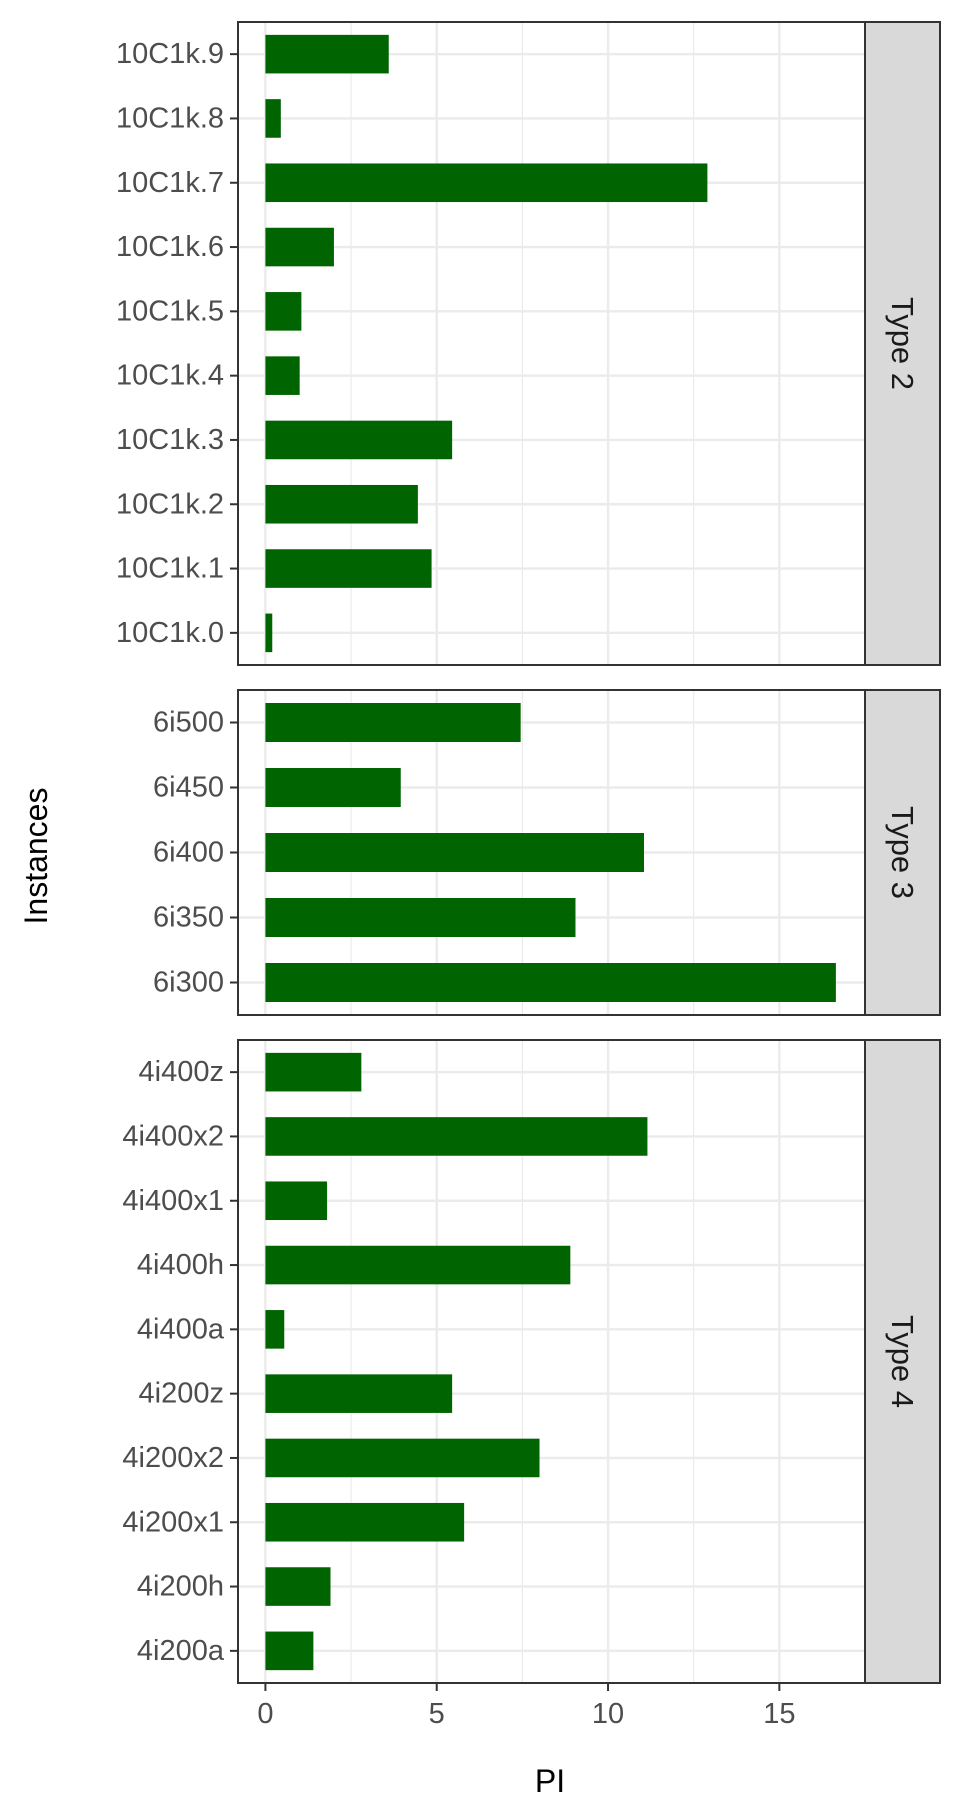  What do you see at coordinates (170, 311) in the screenshot?
I see `y-tick-label: 10C1k.5` at bounding box center [170, 311].